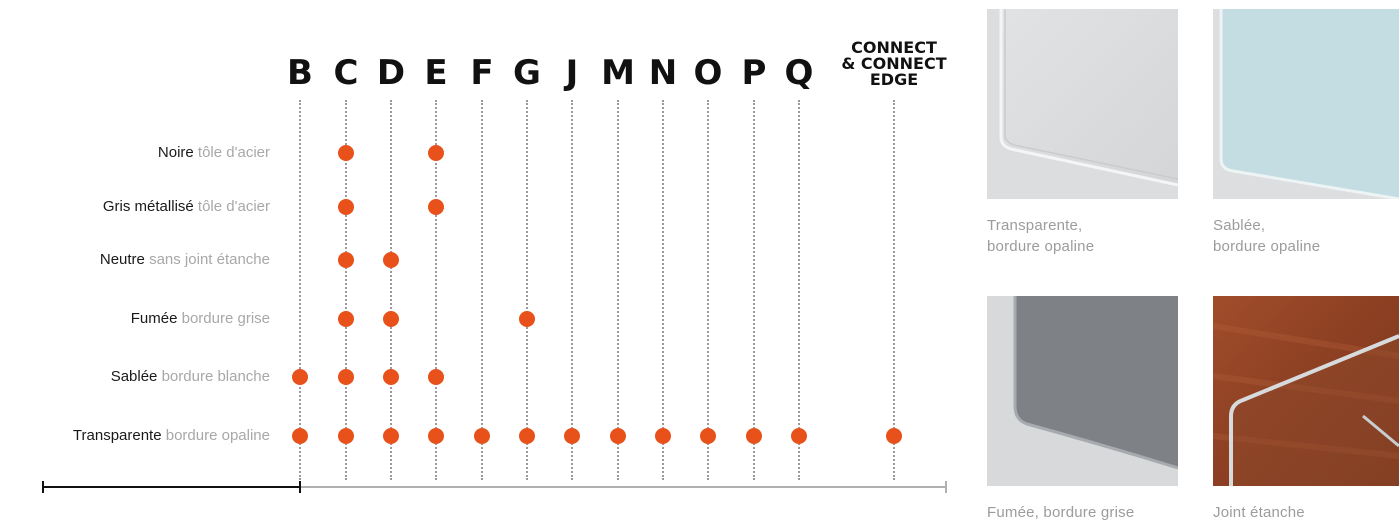  What do you see at coordinates (1239, 225) in the screenshot?
I see `swatch-frosted-caption-1: Sablée,` at bounding box center [1239, 225].